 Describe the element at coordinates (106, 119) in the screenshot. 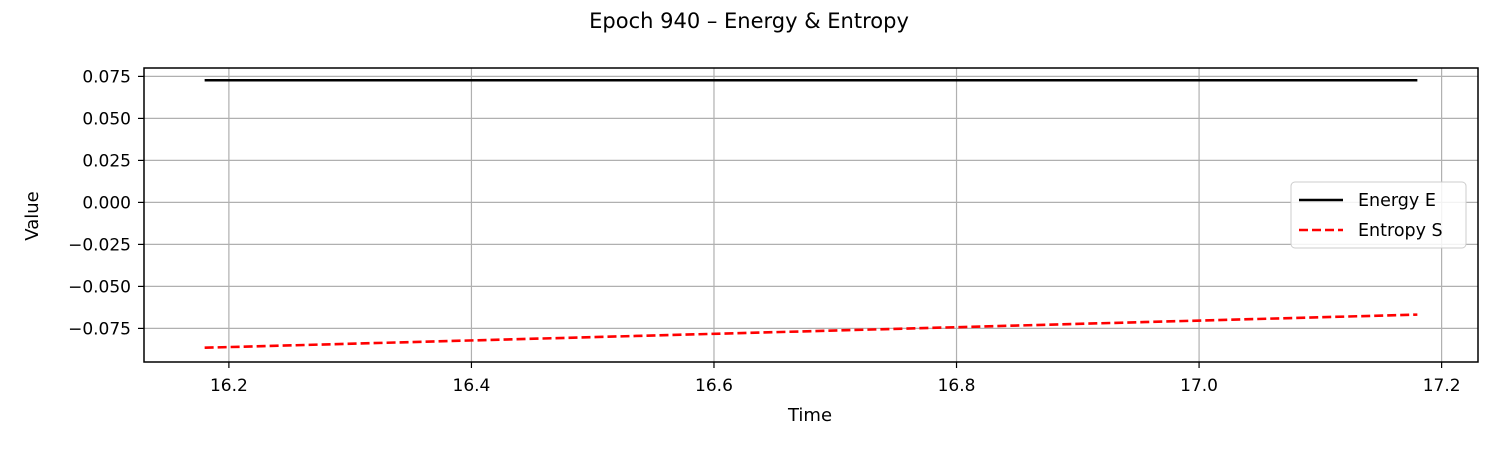

I see `y-tick-label: 0.050` at that location.